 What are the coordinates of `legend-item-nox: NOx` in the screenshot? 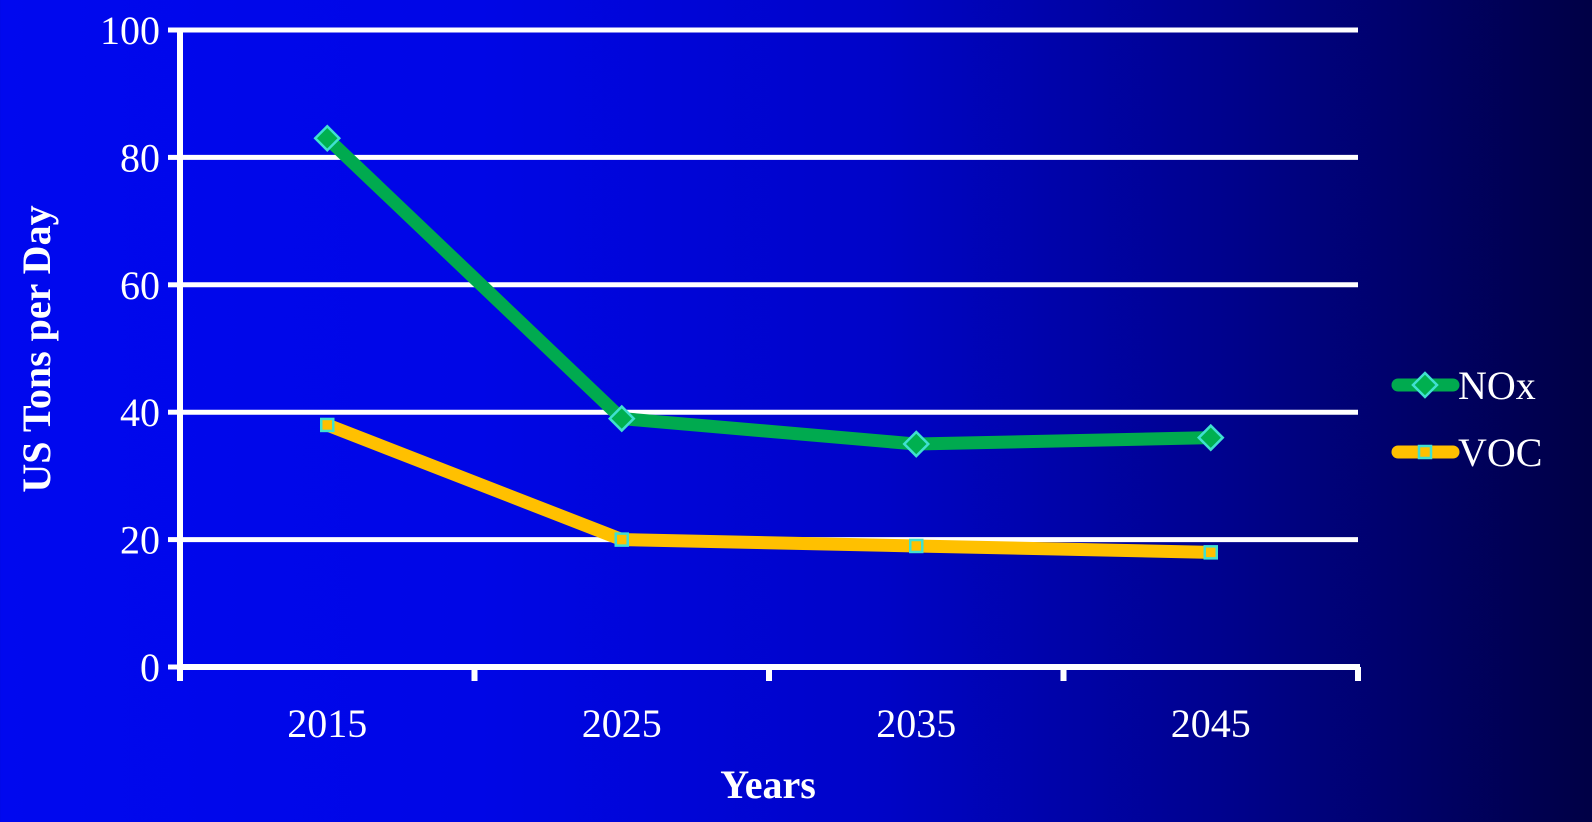 It's located at (1463, 385).